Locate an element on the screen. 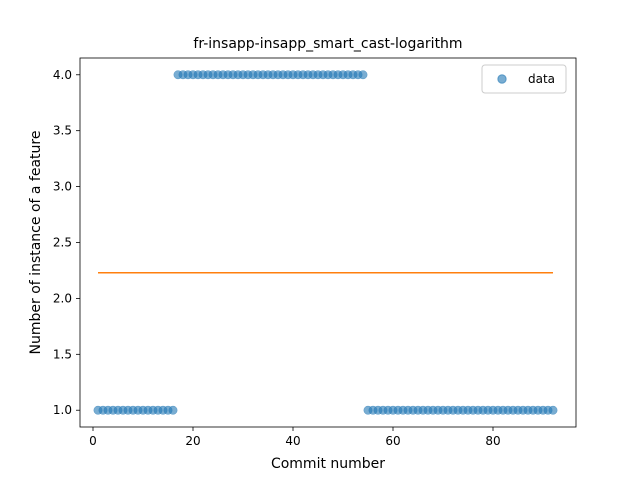 Image resolution: width=640 pixels, height=480 pixels. y-tick-label: 3.5 is located at coordinates (62, 131).